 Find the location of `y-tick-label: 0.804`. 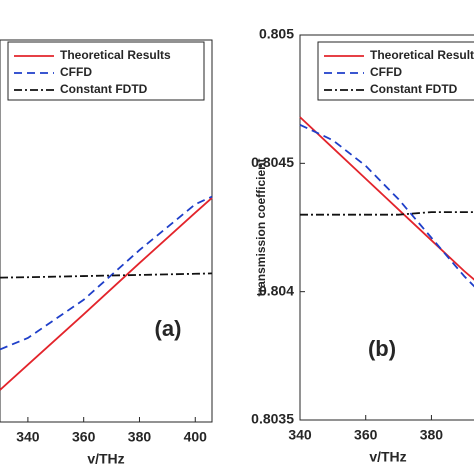

y-tick-label: 0.804 is located at coordinates (276, 290).